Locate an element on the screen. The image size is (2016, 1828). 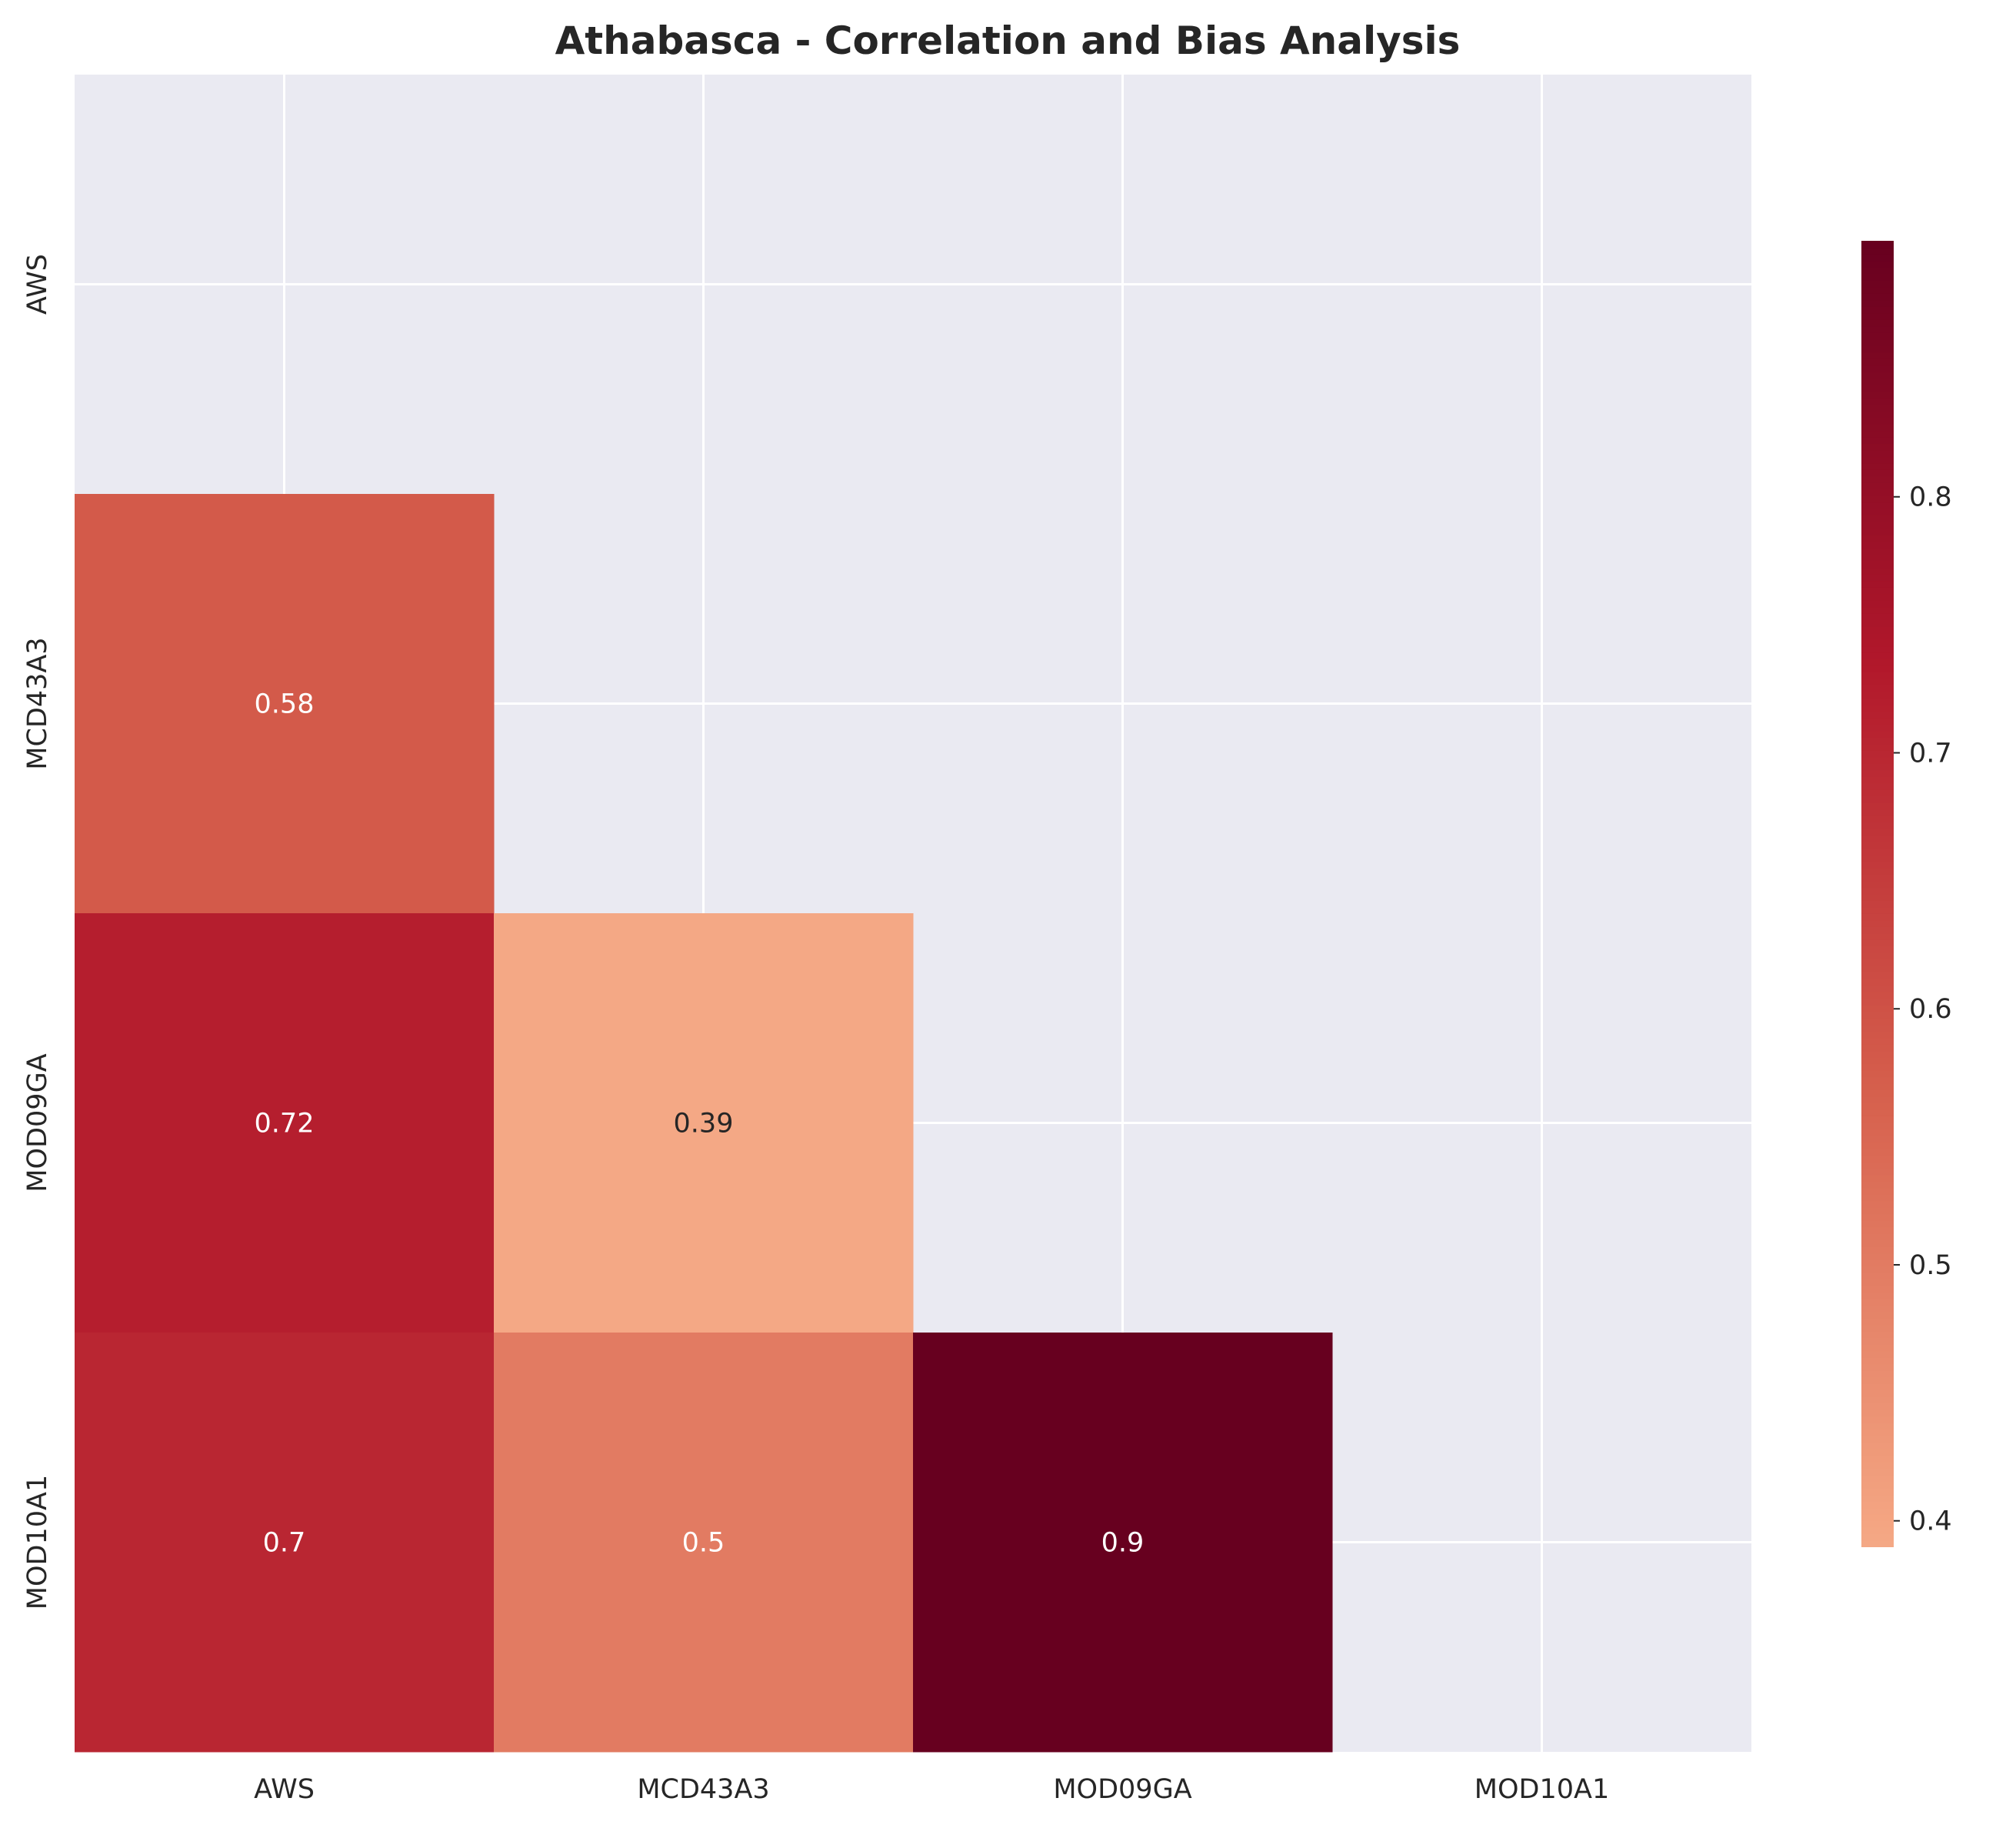
y-tick-label: MCD43A3 is located at coordinates (37, 703).